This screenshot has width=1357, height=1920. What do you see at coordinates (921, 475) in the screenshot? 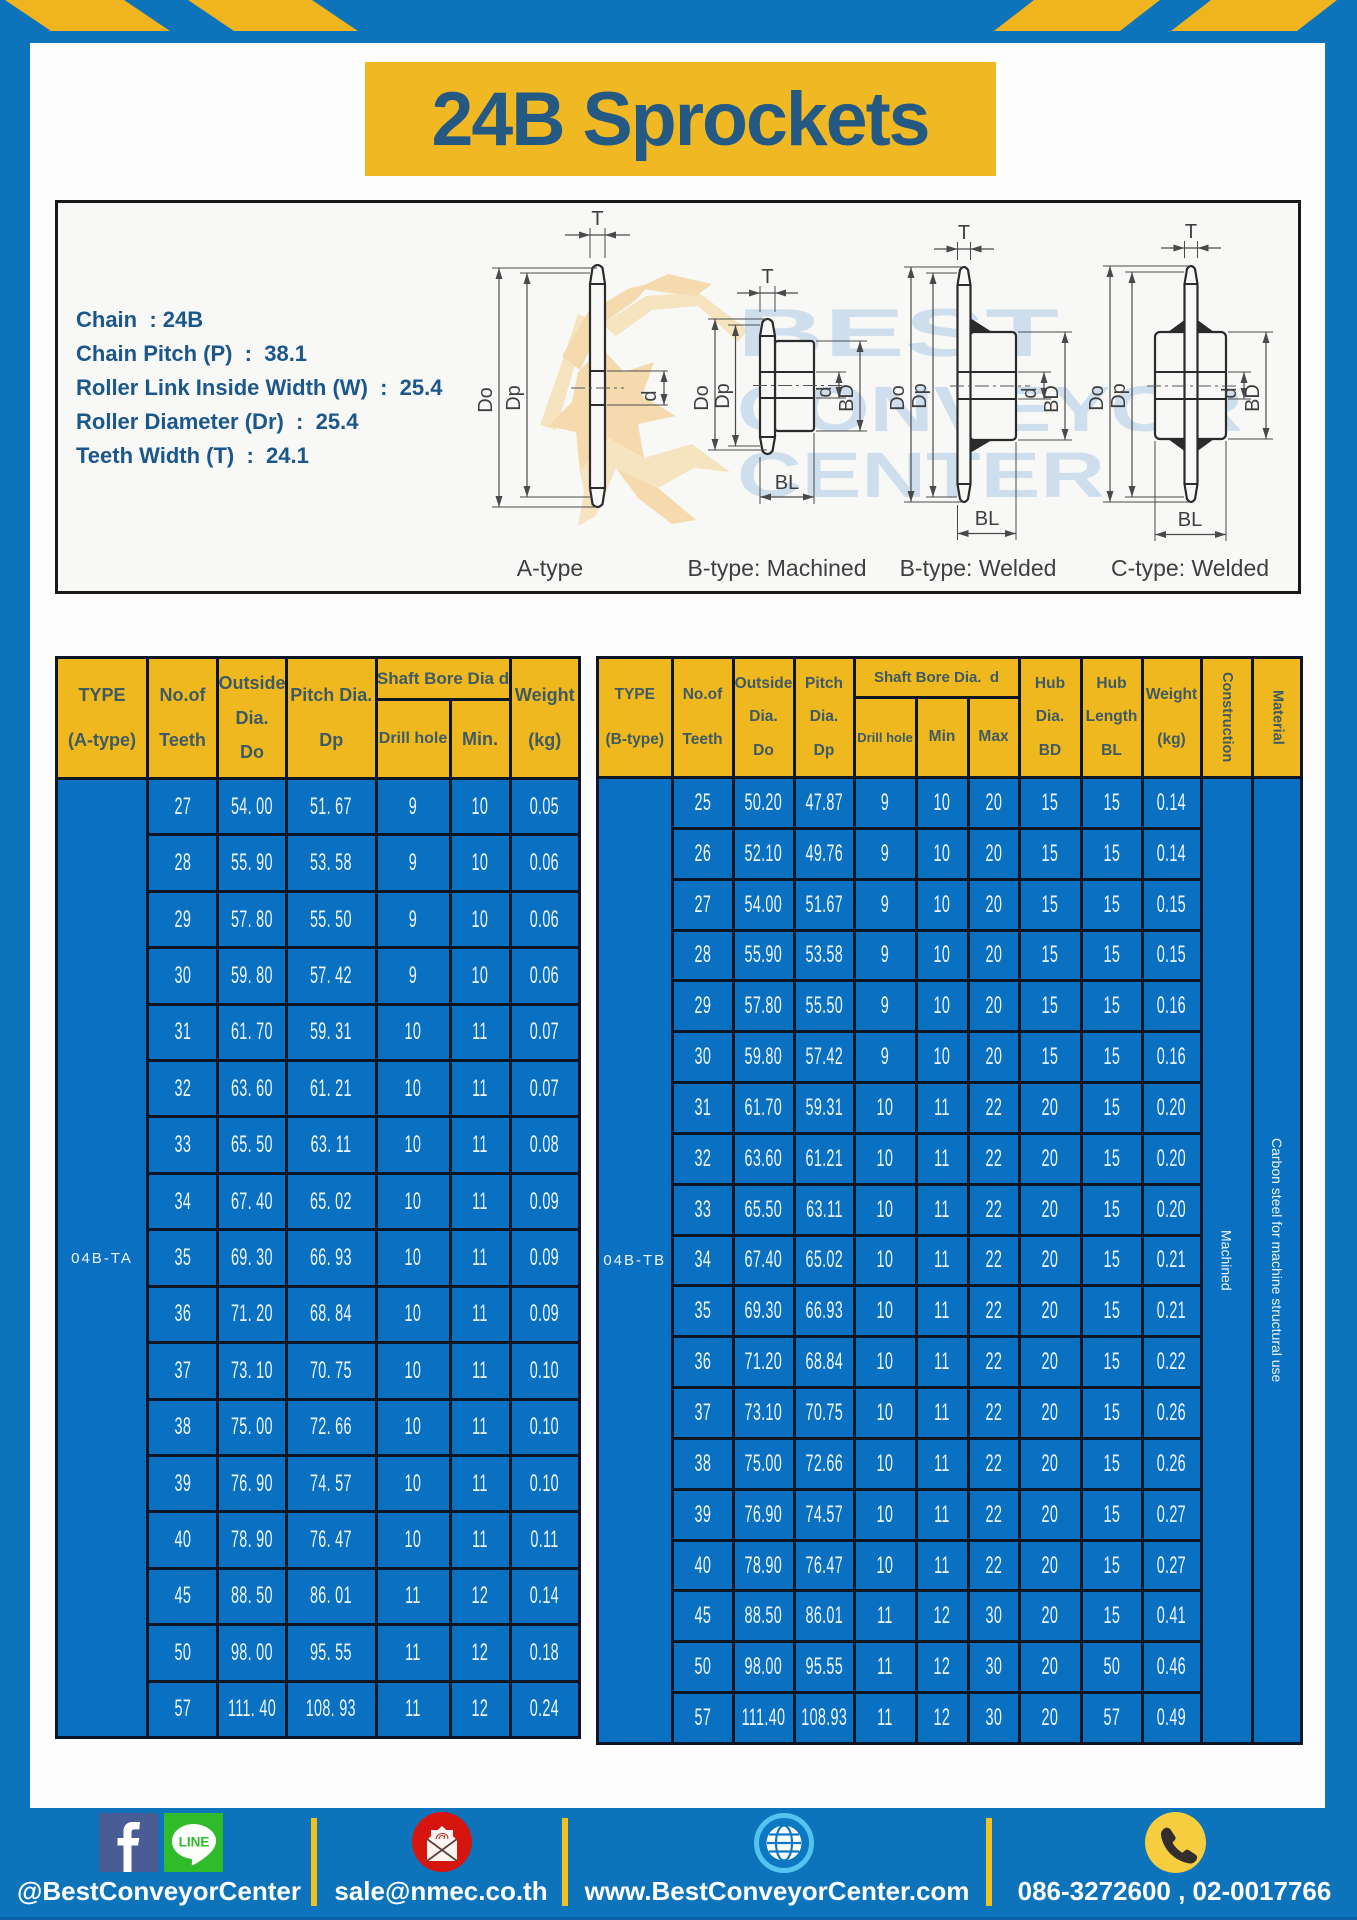
I see `svg-text: CENTER` at bounding box center [921, 475].